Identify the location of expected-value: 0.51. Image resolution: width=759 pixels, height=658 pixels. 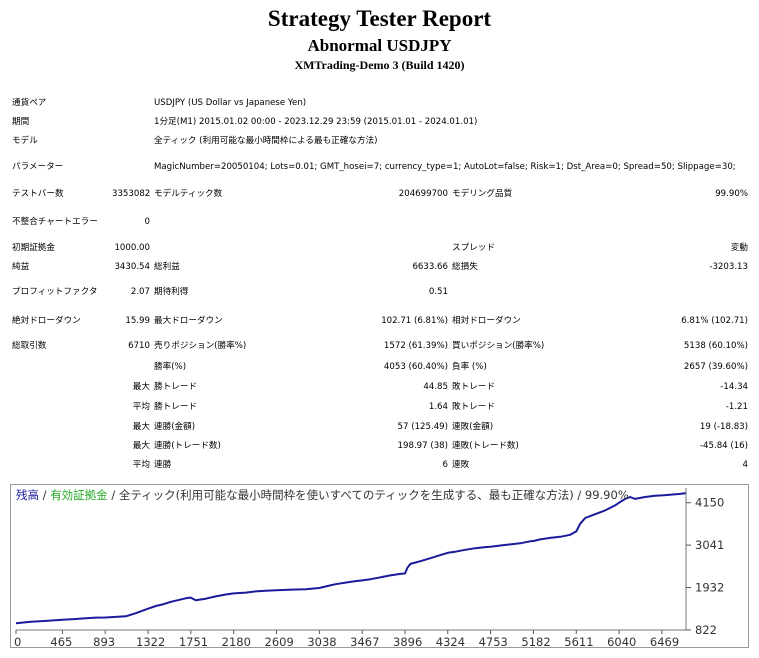
(438, 292).